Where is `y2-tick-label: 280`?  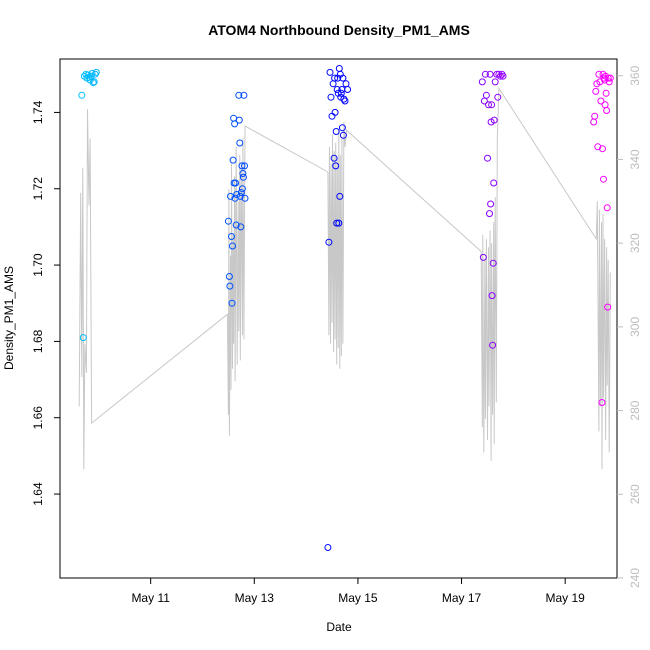
y2-tick-label: 280 is located at coordinates (635, 410).